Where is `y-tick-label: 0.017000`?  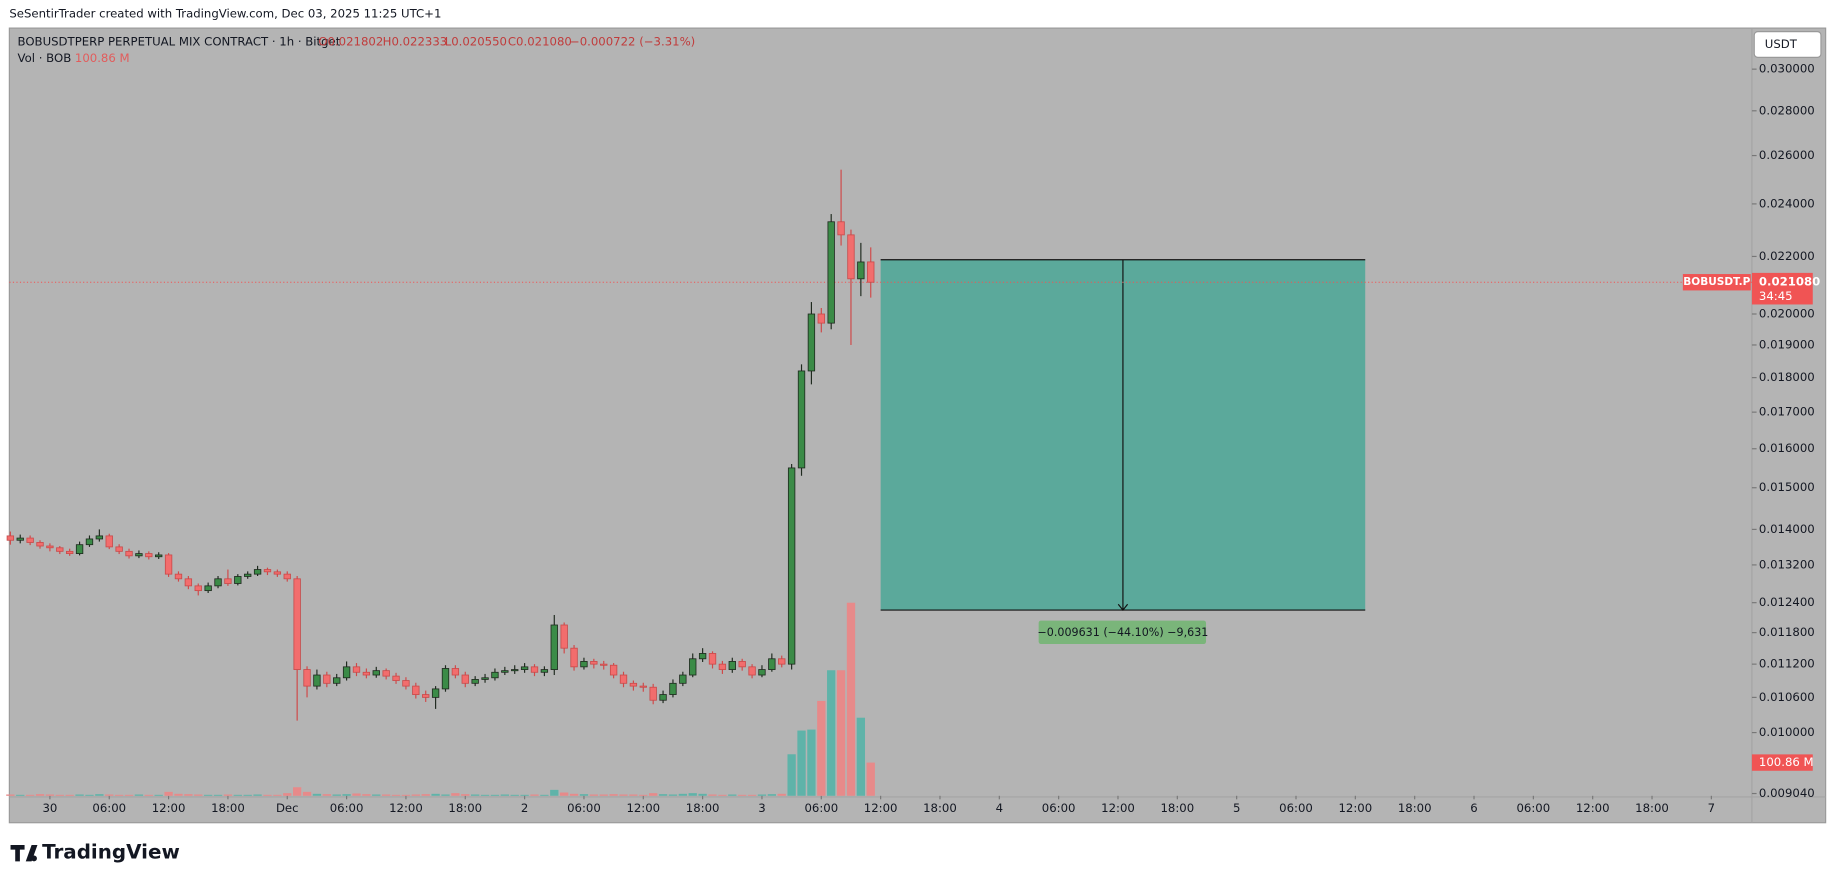
y-tick-label: 0.017000 is located at coordinates (1787, 412).